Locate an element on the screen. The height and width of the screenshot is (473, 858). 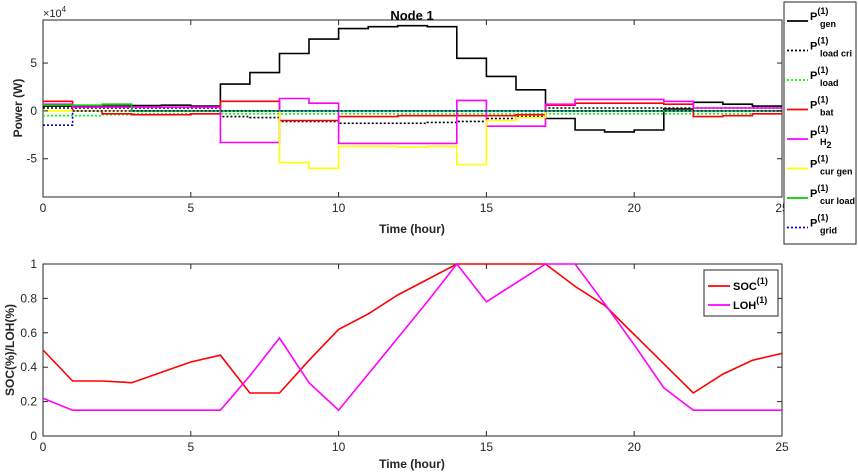
power-y-axis-label: Power (W) is located at coordinates (18, 108).